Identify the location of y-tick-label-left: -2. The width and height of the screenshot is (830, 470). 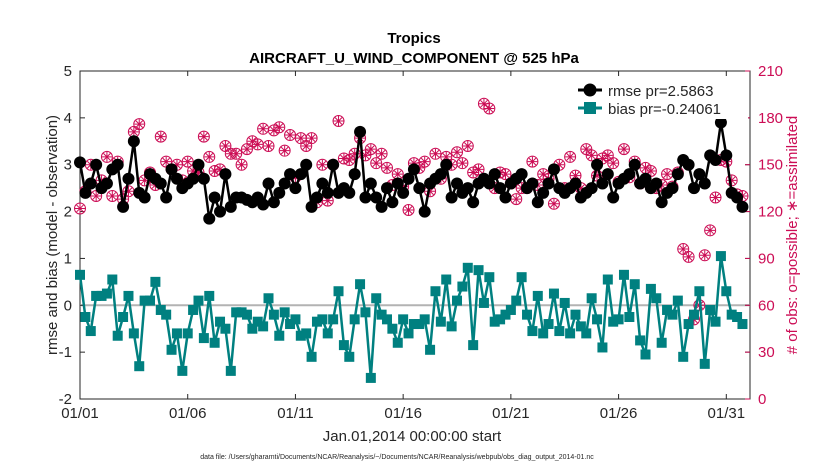
(65, 399).